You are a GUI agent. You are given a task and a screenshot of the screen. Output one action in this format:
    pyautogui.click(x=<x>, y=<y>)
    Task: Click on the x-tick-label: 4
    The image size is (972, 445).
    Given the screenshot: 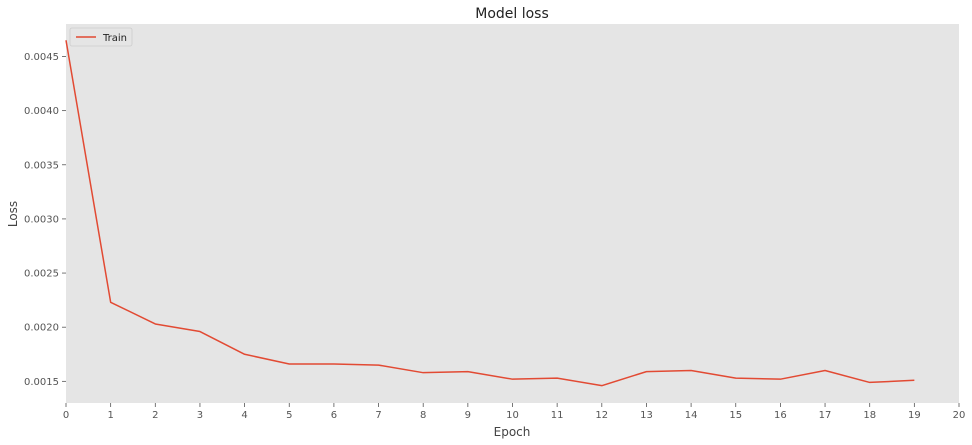 What is the action you would take?
    pyautogui.click(x=244, y=415)
    